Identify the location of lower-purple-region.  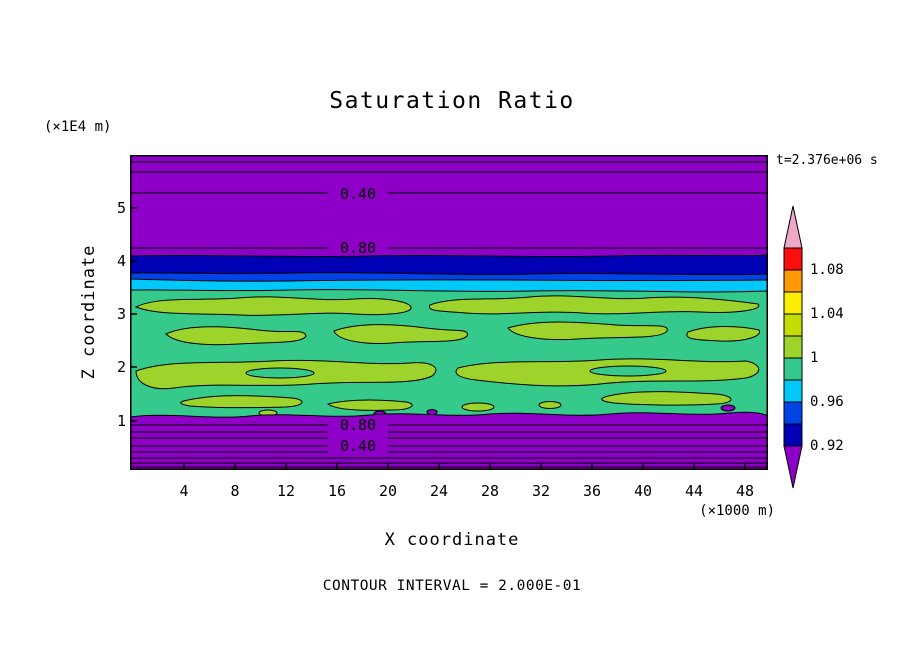
(449, 440).